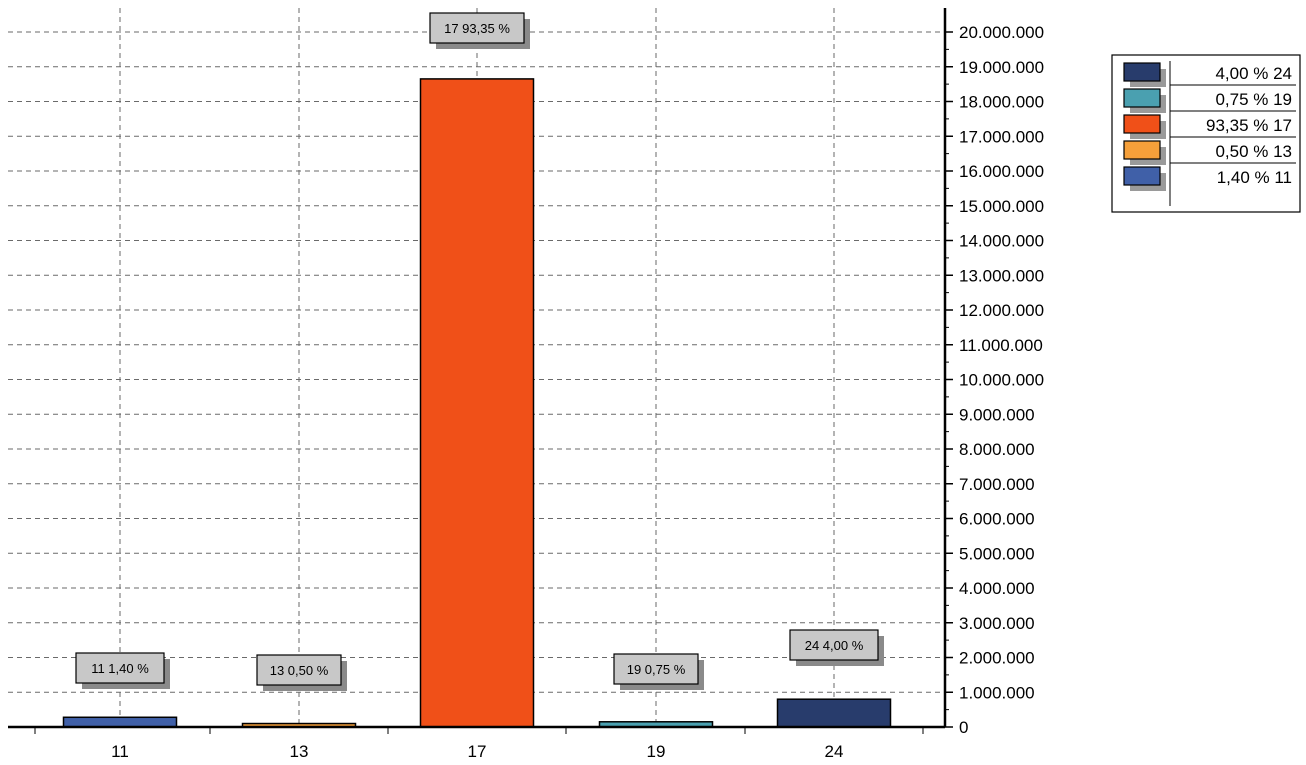 This screenshot has width=1306, height=765. What do you see at coordinates (1001, 102) in the screenshot?
I see `y-tick-label: 18.000.000` at bounding box center [1001, 102].